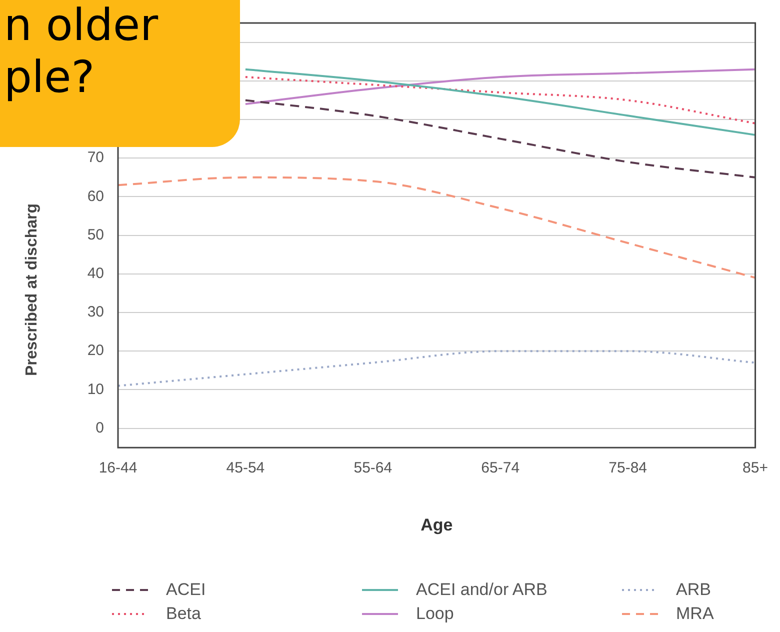 The image size is (780, 632). Describe the element at coordinates (628, 468) in the screenshot. I see `x-tick-label: 75-84` at that location.